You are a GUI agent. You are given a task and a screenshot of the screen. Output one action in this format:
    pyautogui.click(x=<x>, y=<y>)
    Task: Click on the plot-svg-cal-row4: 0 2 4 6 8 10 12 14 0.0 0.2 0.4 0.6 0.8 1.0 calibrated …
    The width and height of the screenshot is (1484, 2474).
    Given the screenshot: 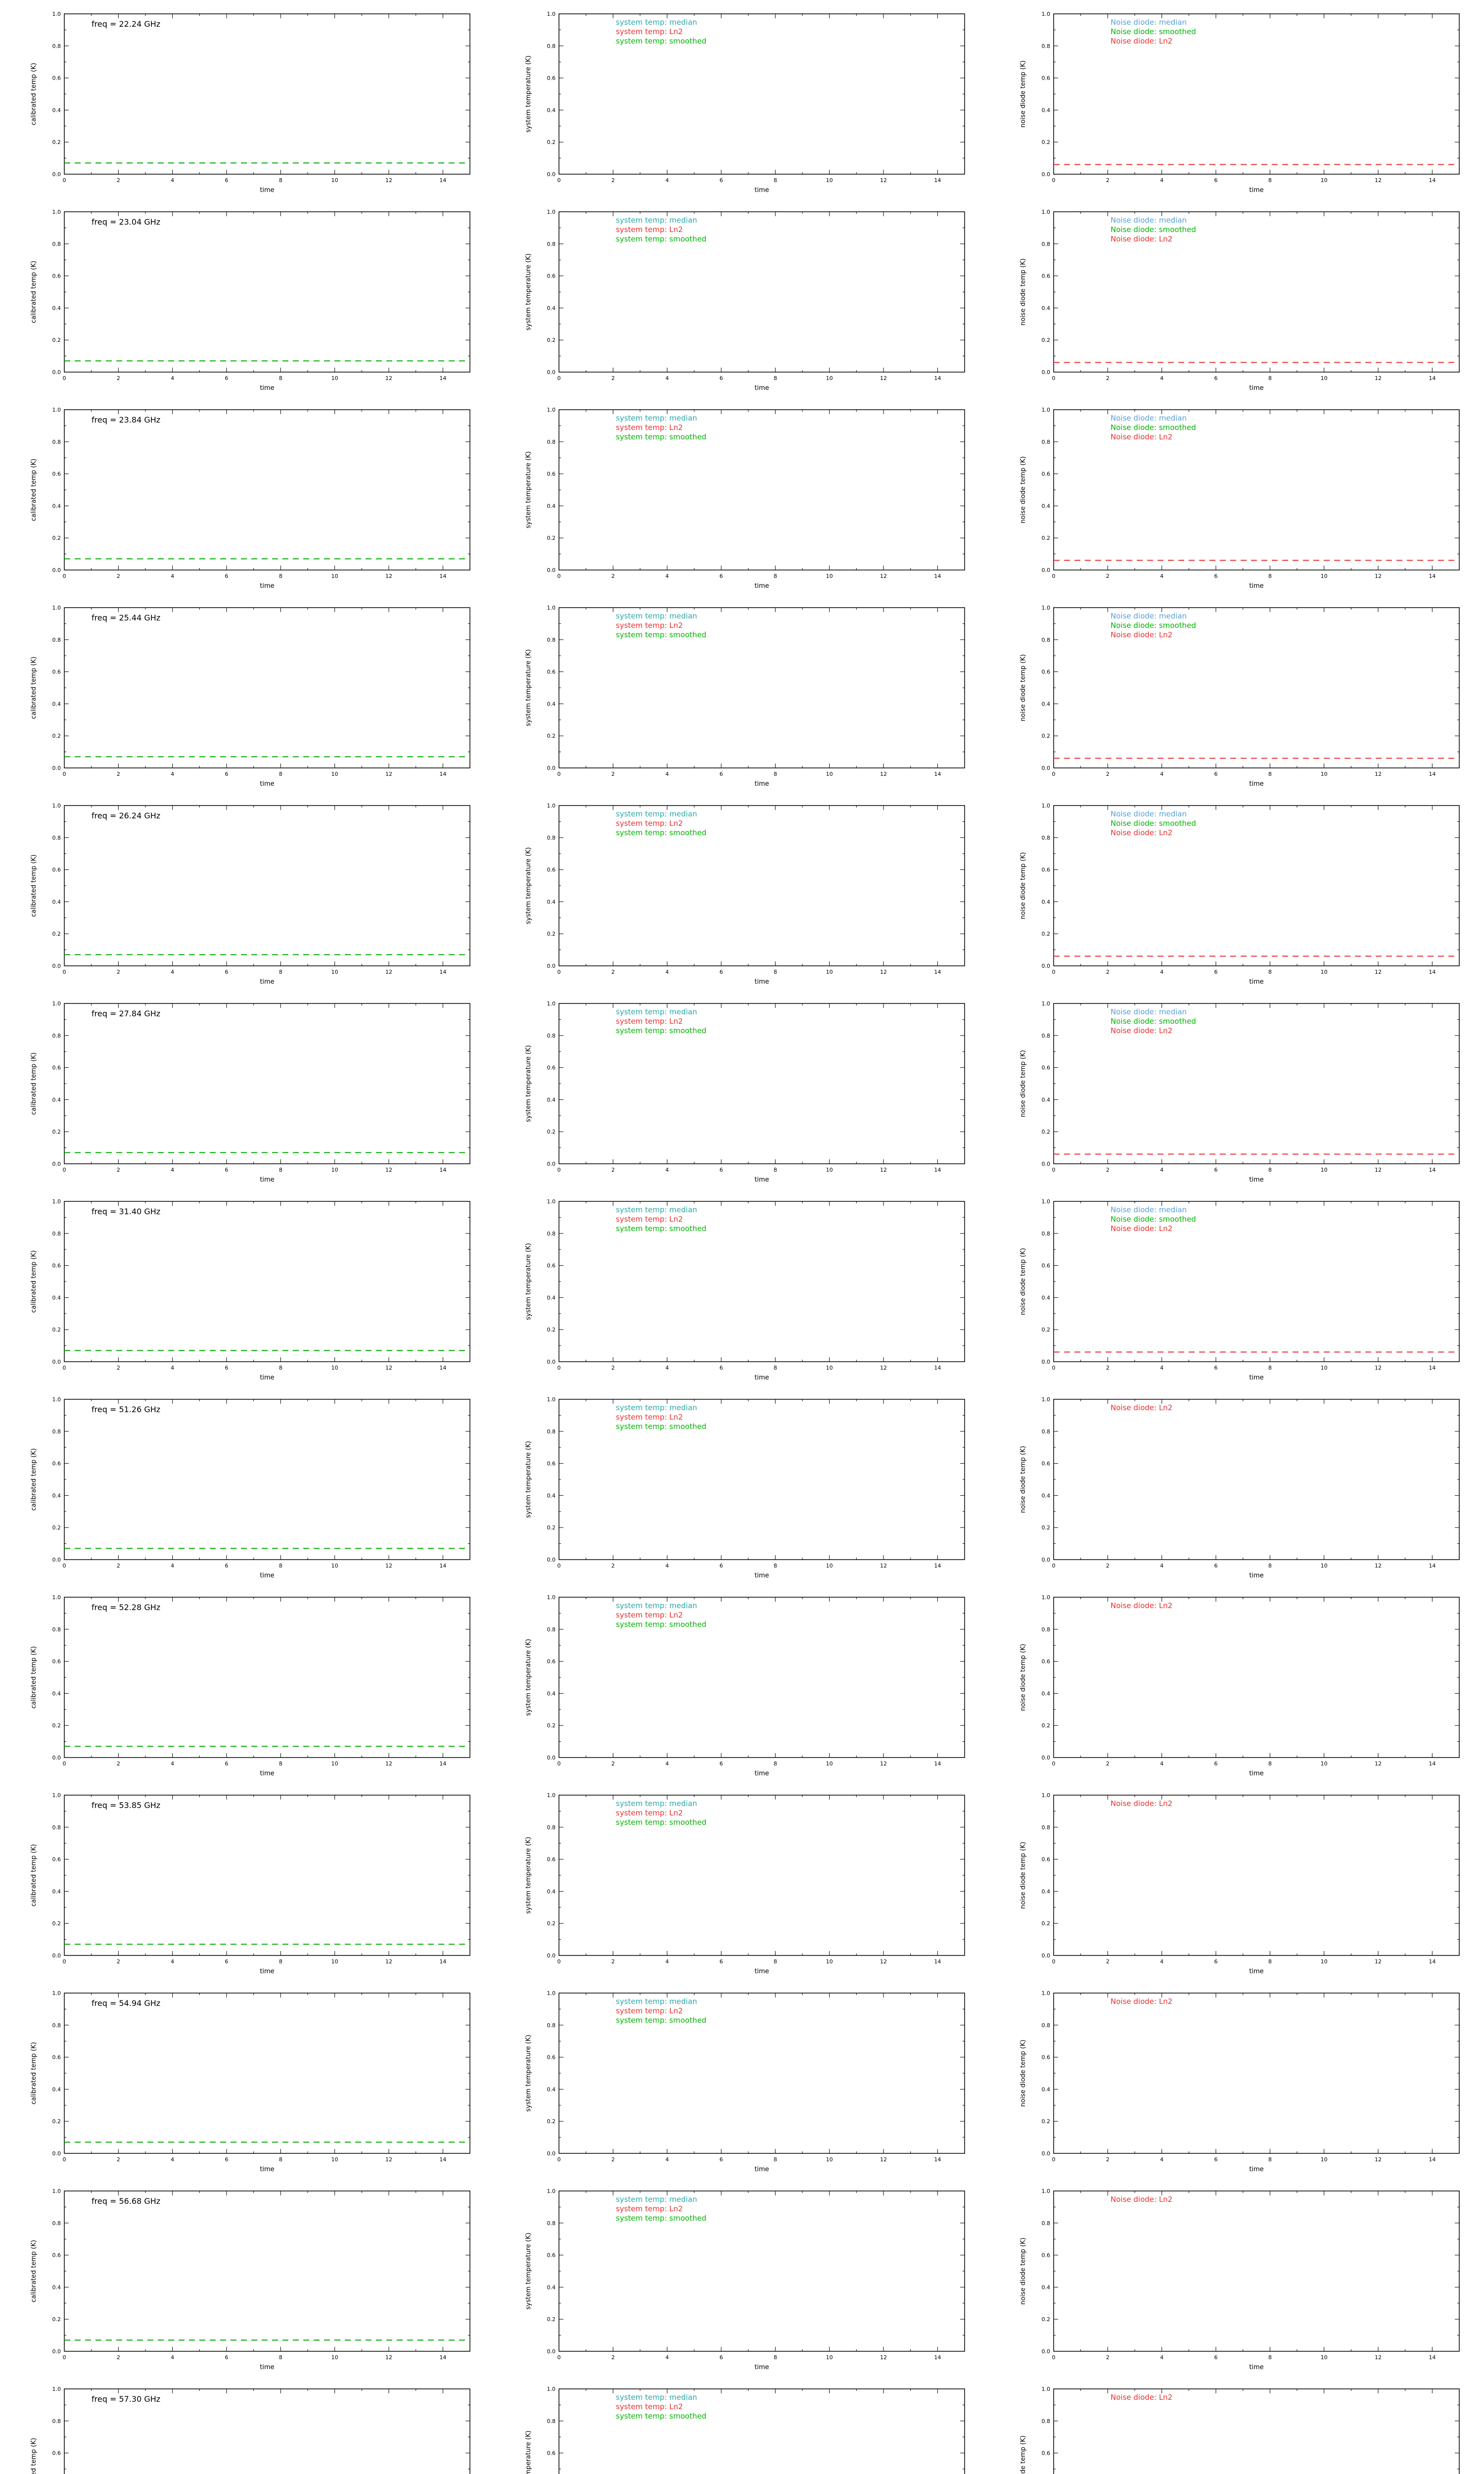 What is the action you would take?
    pyautogui.click(x=250, y=697)
    